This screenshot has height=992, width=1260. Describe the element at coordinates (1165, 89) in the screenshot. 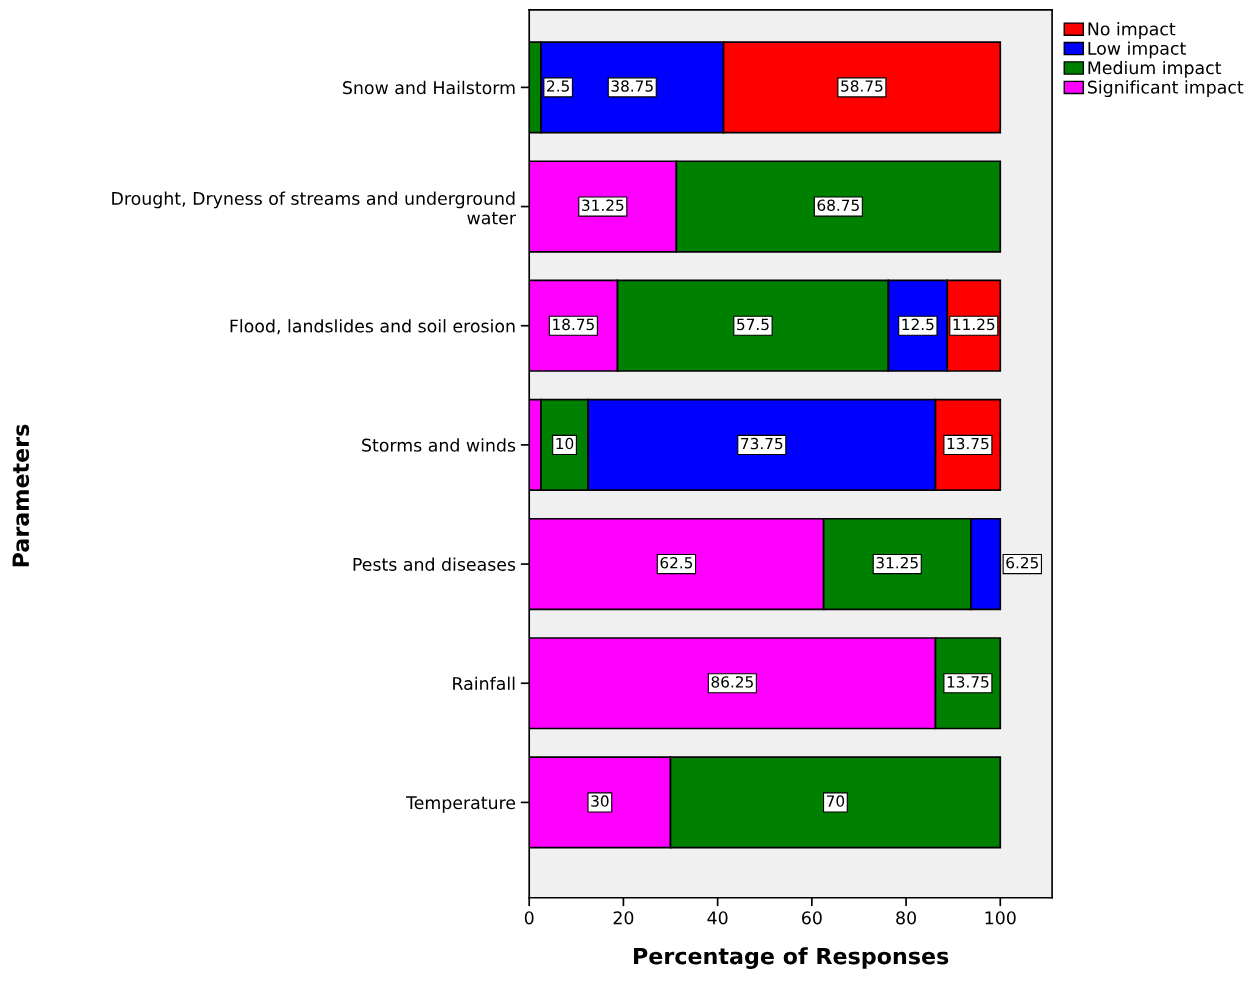

I see `legend-label: Significant impact` at that location.